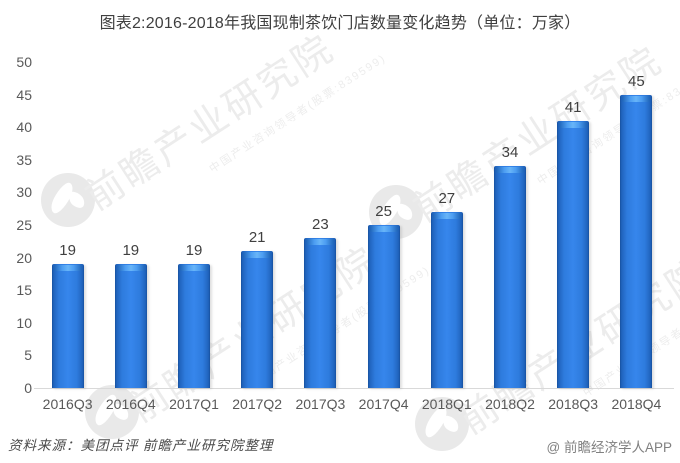  What do you see at coordinates (194, 404) in the screenshot?
I see `x-axis-tick-label: 2017Q1` at bounding box center [194, 404].